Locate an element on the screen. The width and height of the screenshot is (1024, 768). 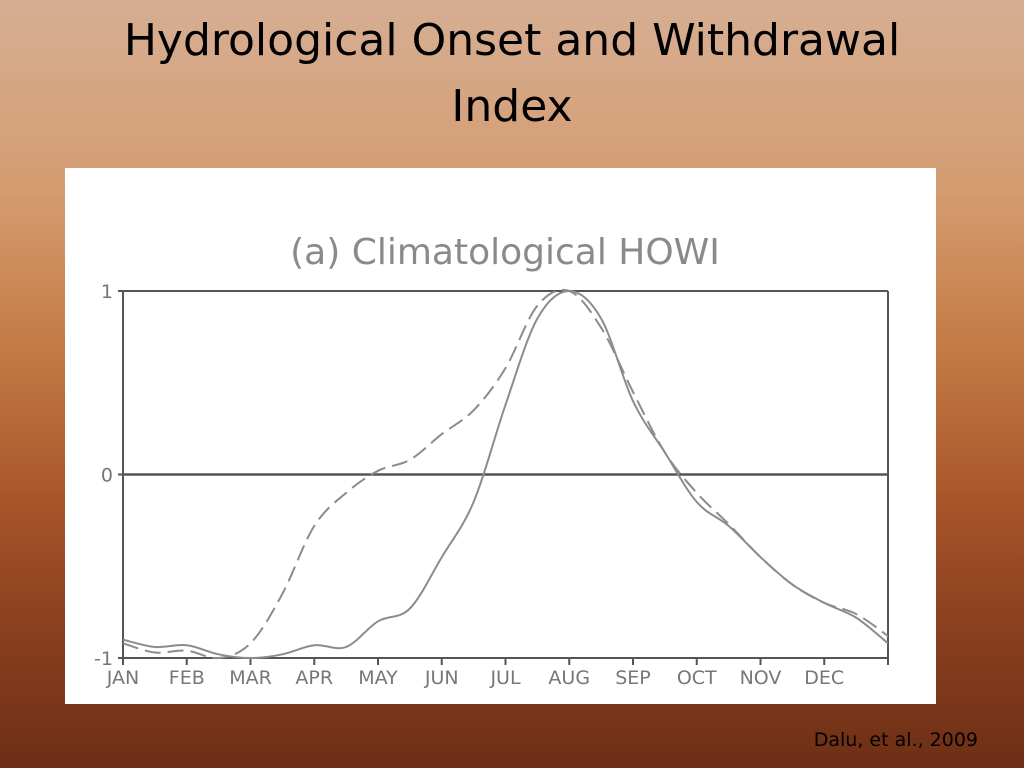
x-tick-label-3: APR is located at coordinates (314, 678).